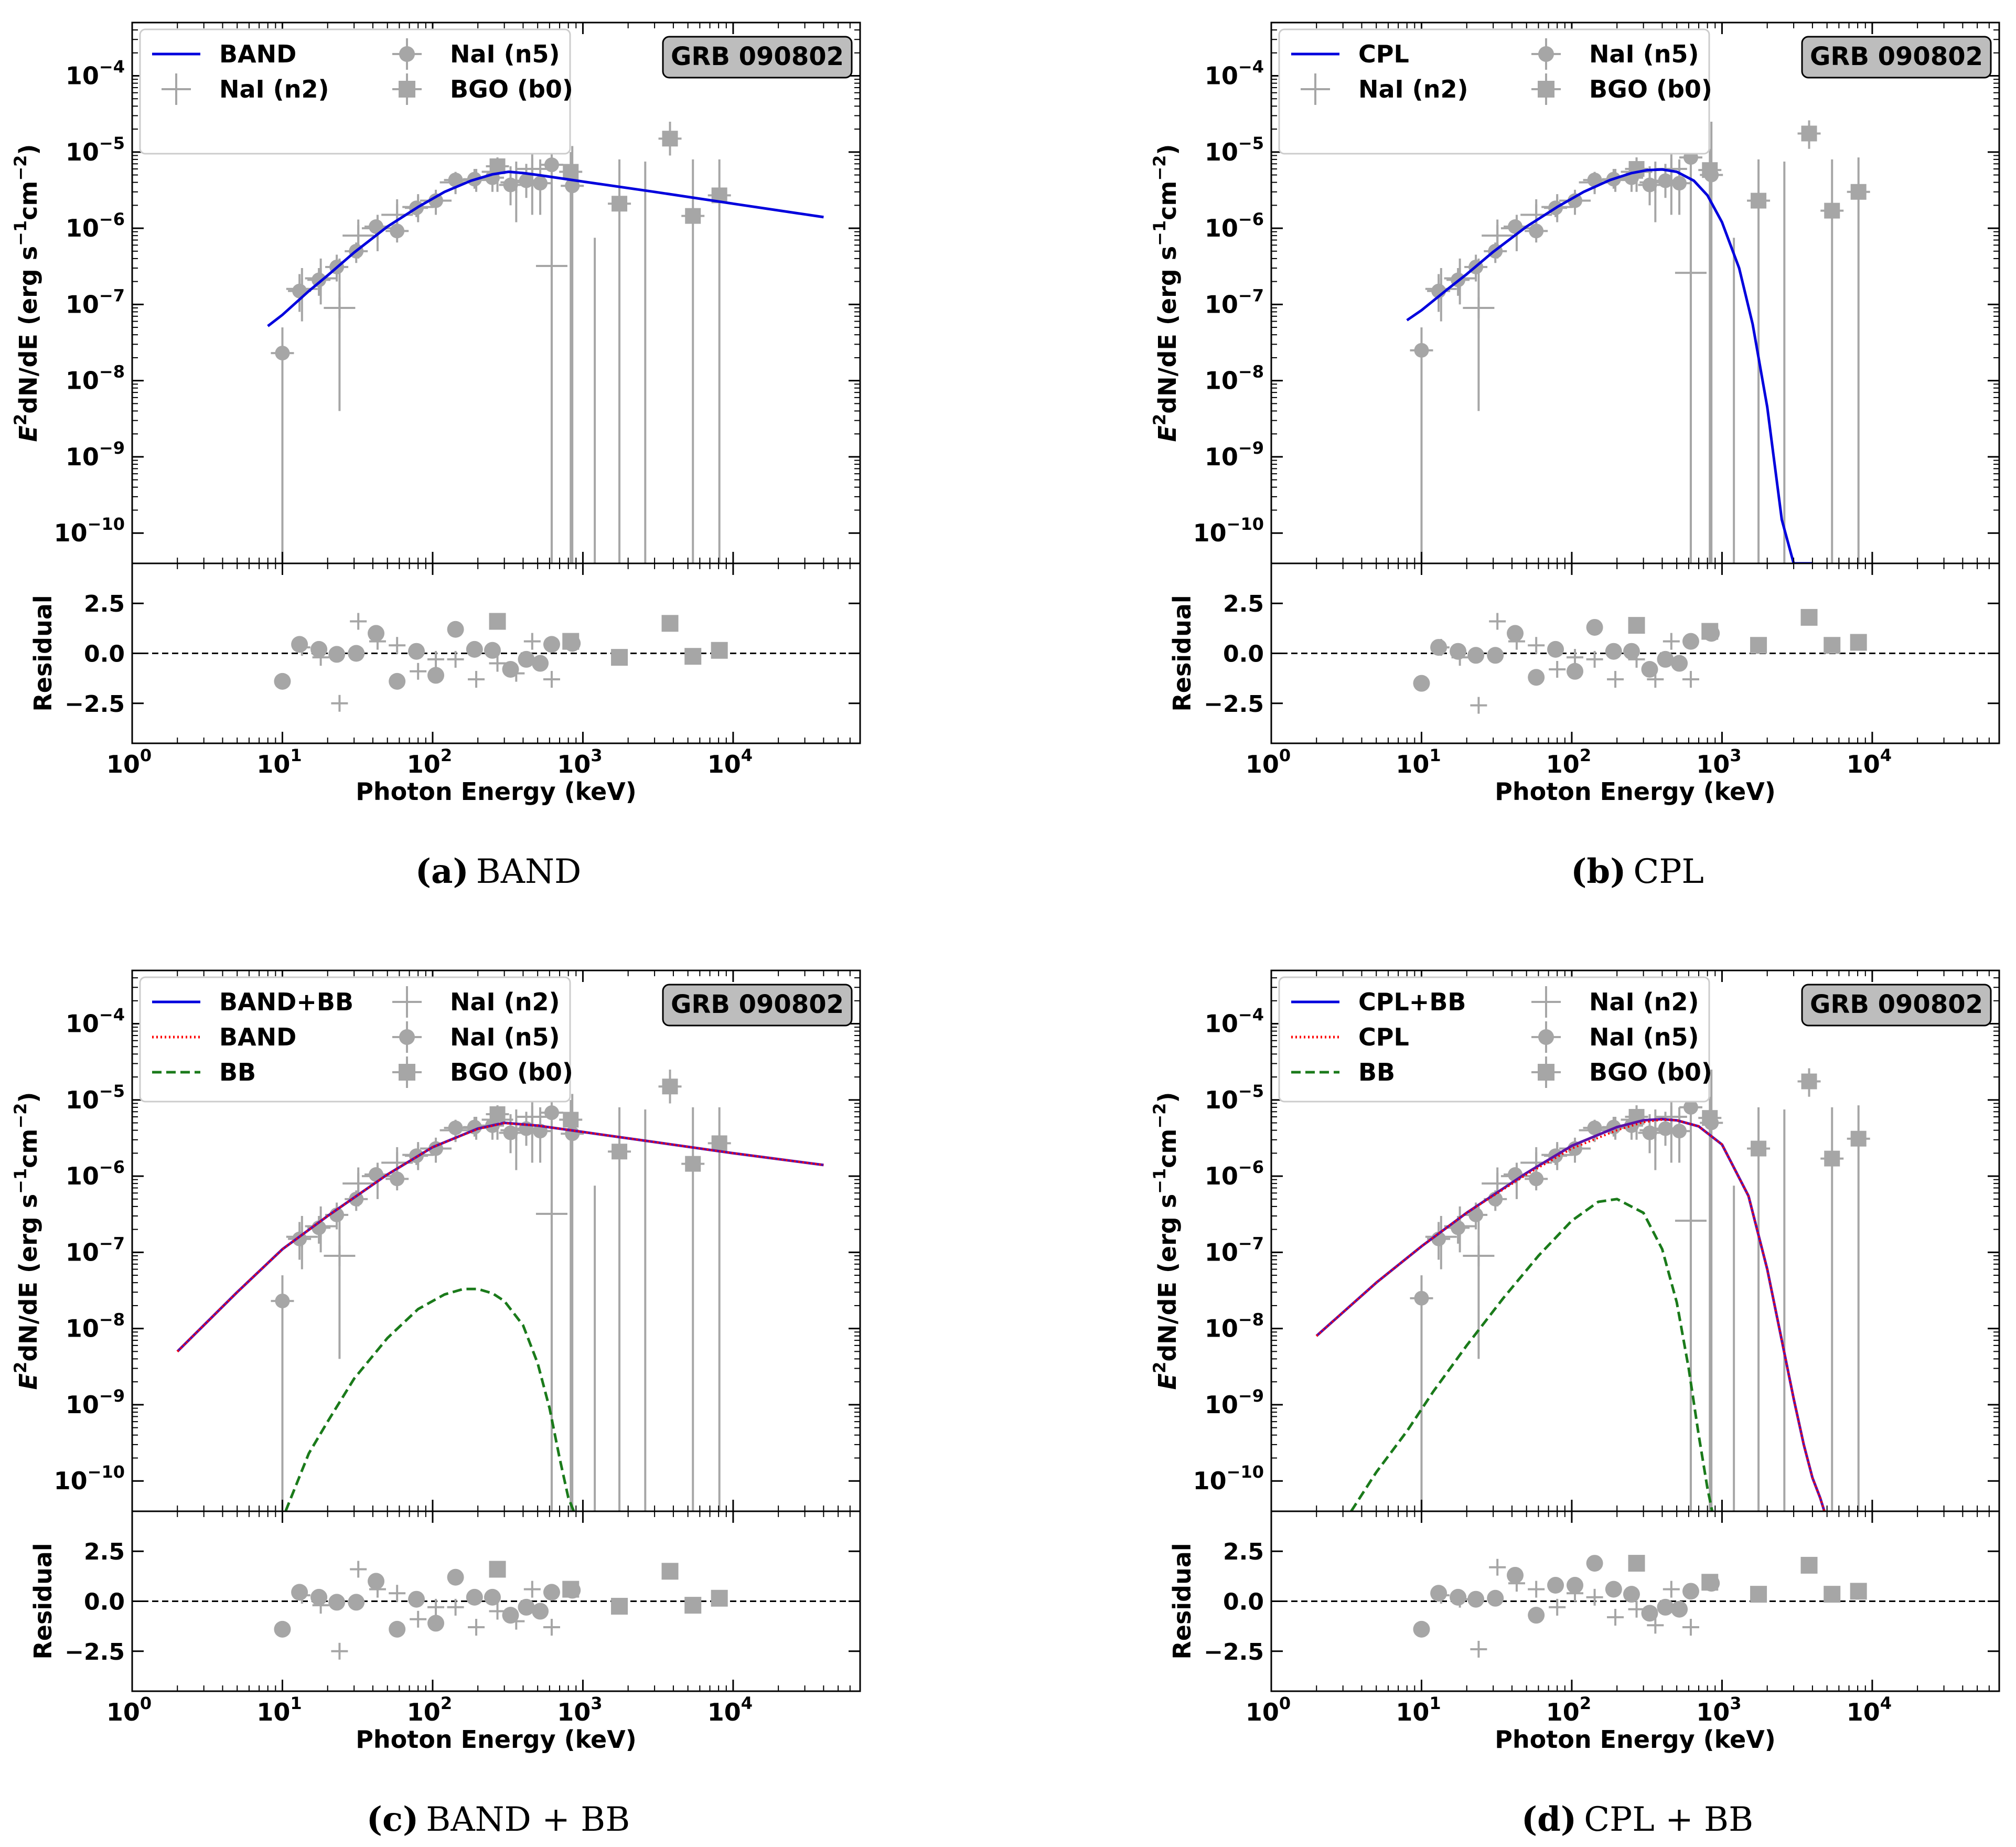  Describe the element at coordinates (609, 343) in the screenshot. I see `series-bgo-b0-` at that location.